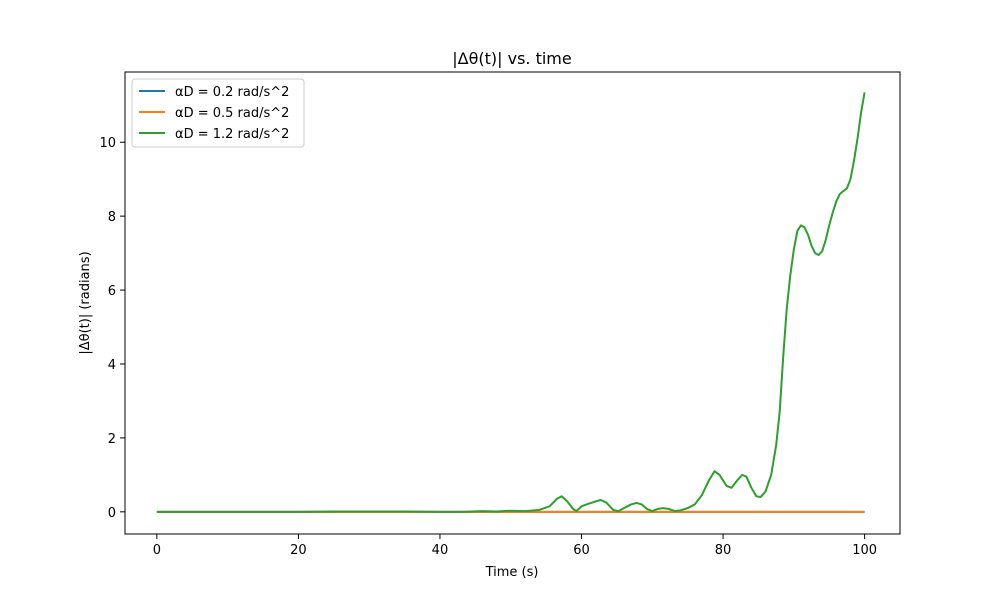 The image size is (1000, 600). I want to click on legend-label-0: αD = 0.2 rad/s^2, so click(232, 92).